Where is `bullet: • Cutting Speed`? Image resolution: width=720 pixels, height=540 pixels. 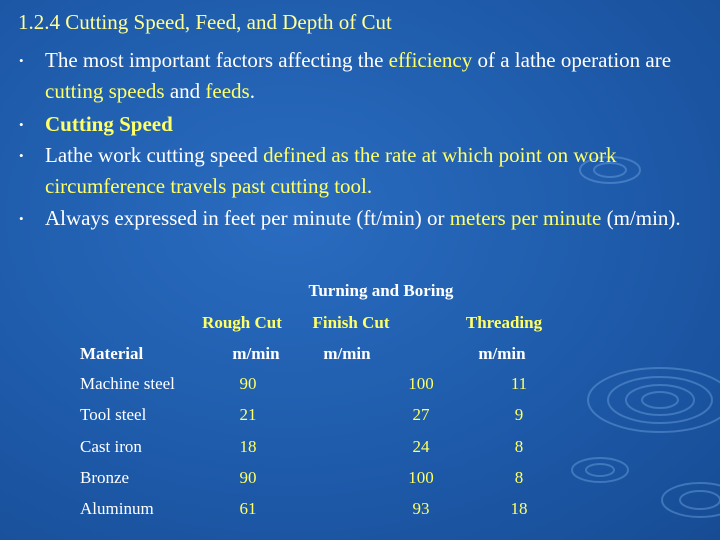
bullet: • Cutting Speed is located at coordinates (352, 124).